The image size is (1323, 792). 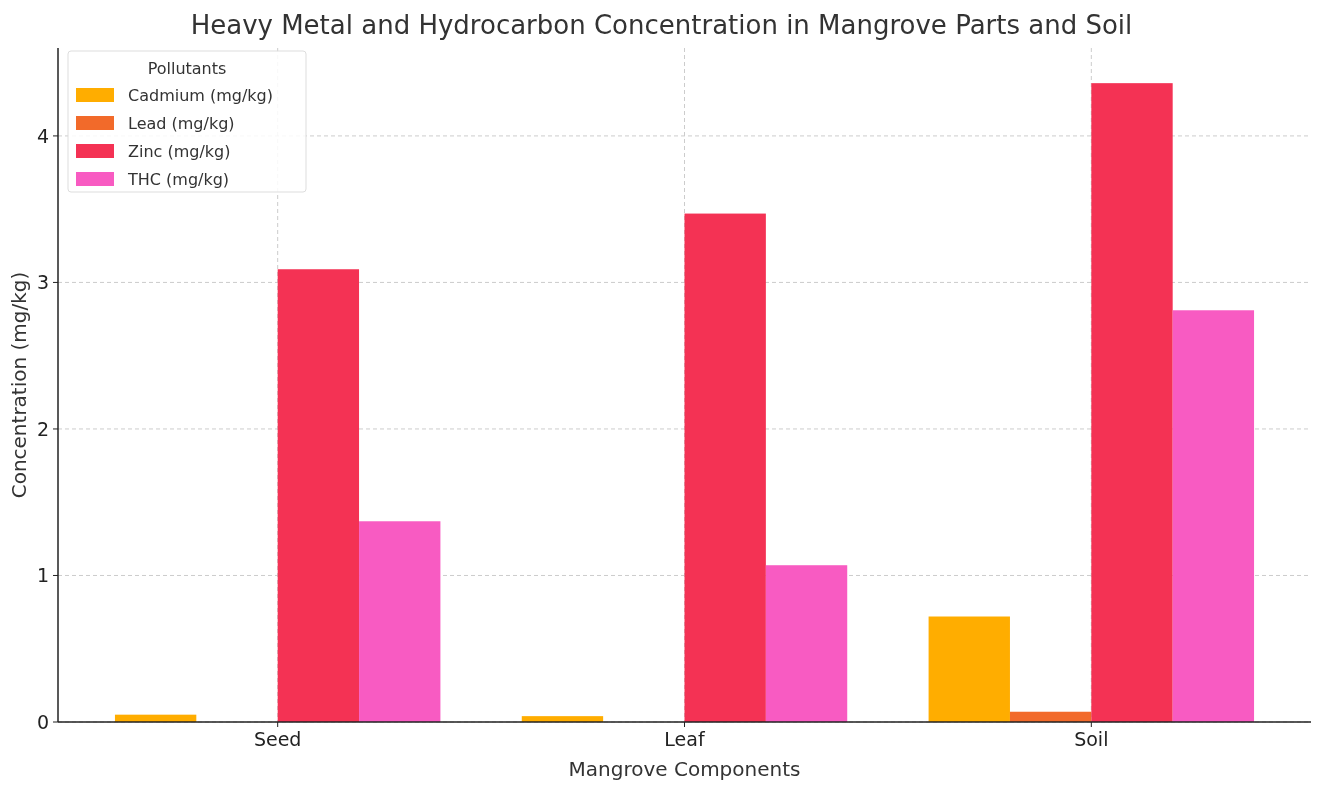 What do you see at coordinates (684, 769) in the screenshot?
I see `x-axis-title: Mangrove Components` at bounding box center [684, 769].